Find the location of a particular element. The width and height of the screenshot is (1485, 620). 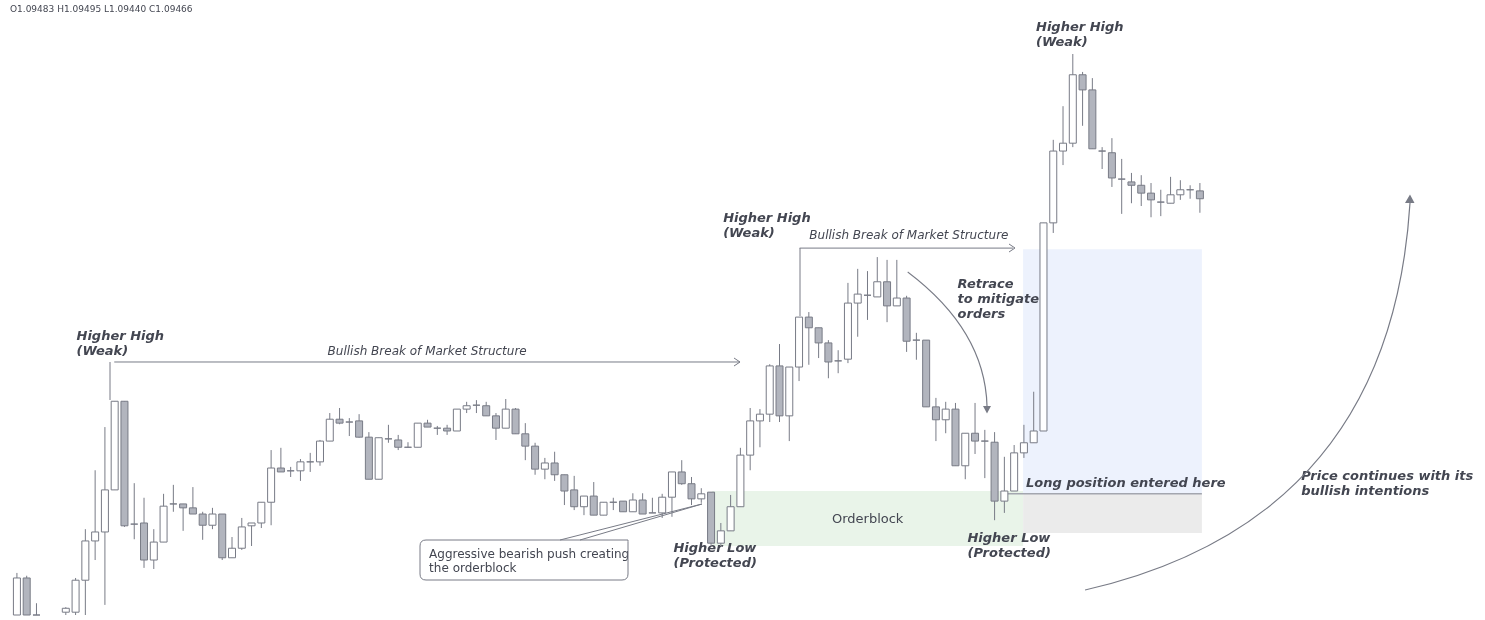

band-label: Orderblock is located at coordinates (867, 518).